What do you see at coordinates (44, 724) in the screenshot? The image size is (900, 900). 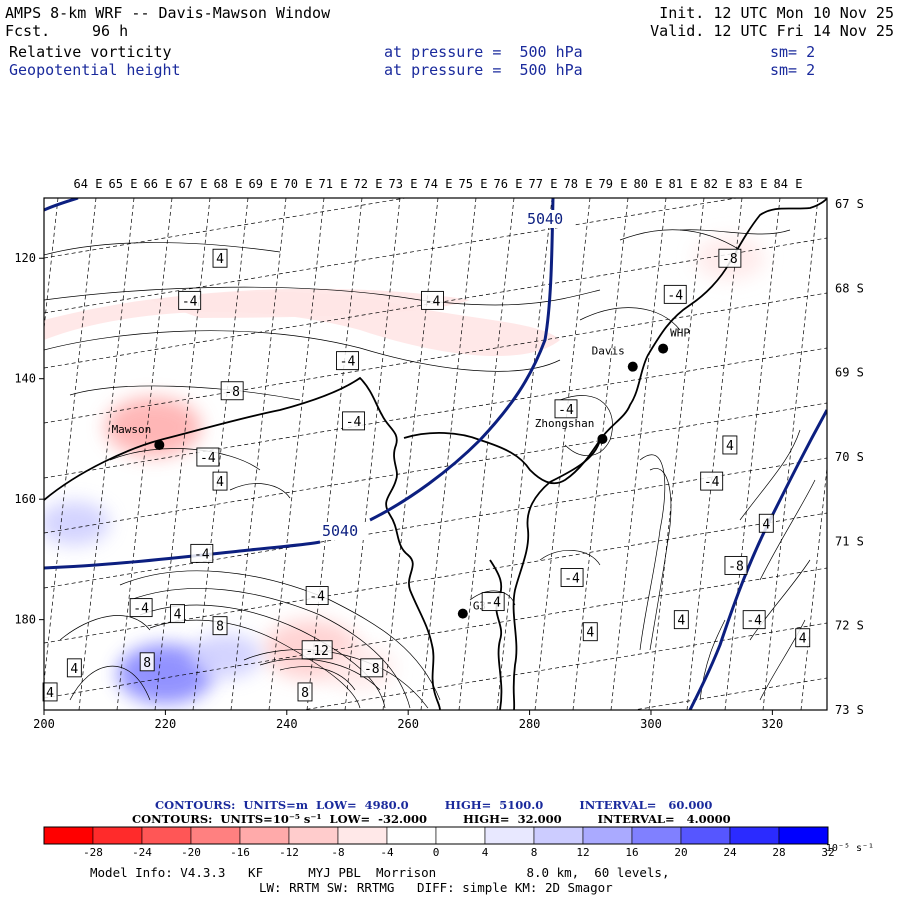 I see `x-tick-label: 200` at bounding box center [44, 724].